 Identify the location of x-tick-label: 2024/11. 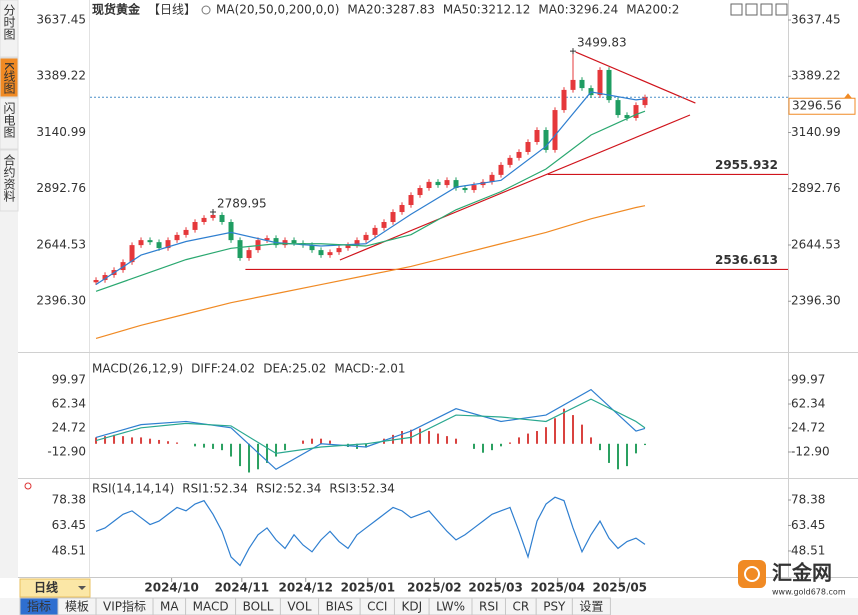
(242, 588).